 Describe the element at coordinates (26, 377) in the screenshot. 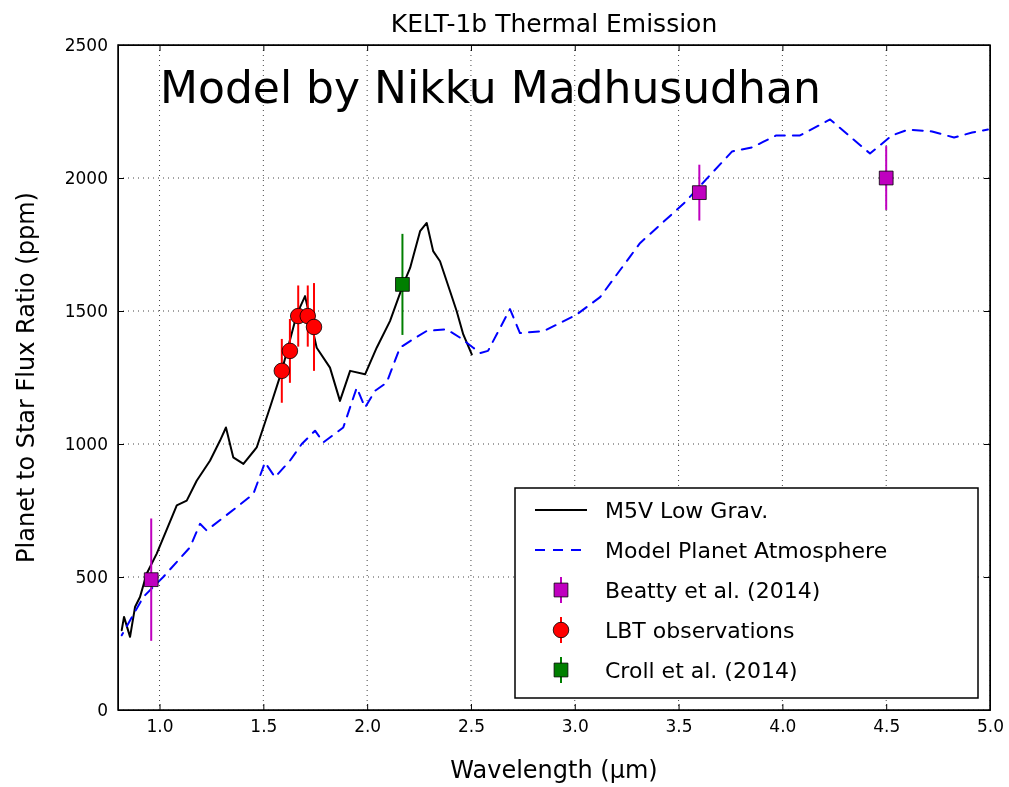

I see `y-axis-title: Planet to Star Flux Ratio (ppm)` at that location.